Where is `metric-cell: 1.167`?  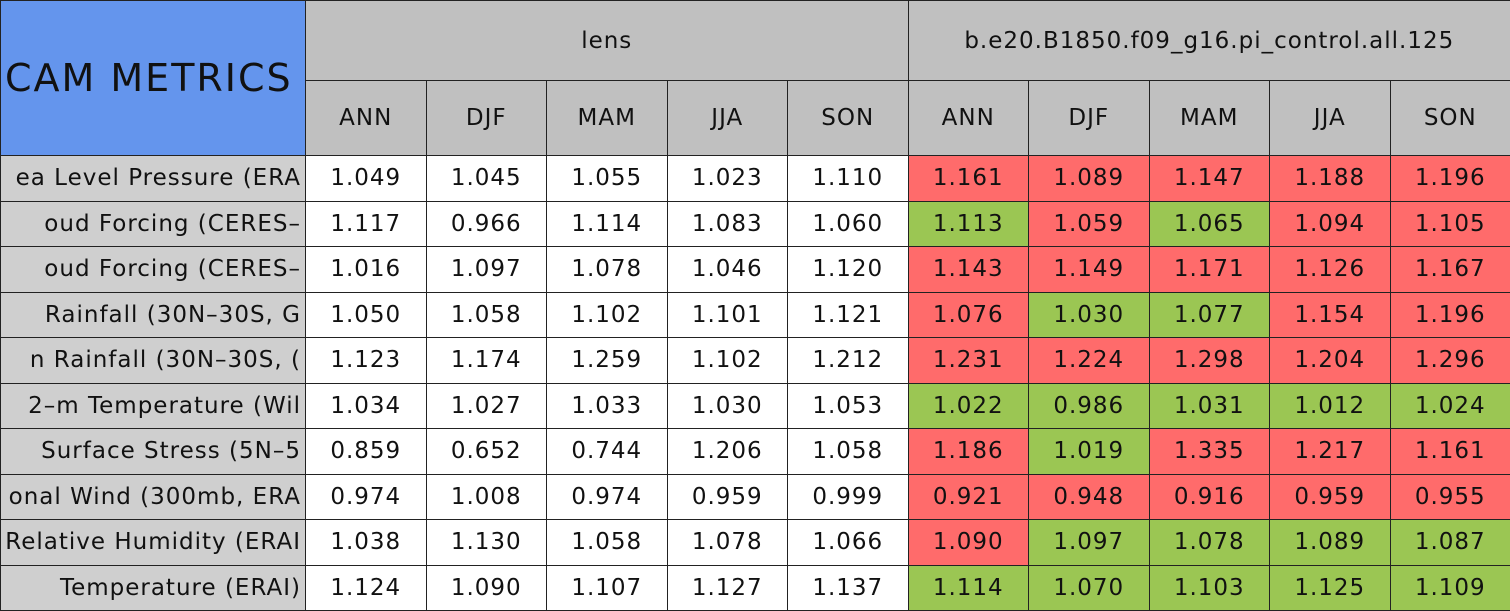
metric-cell: 1.167 is located at coordinates (1449, 269).